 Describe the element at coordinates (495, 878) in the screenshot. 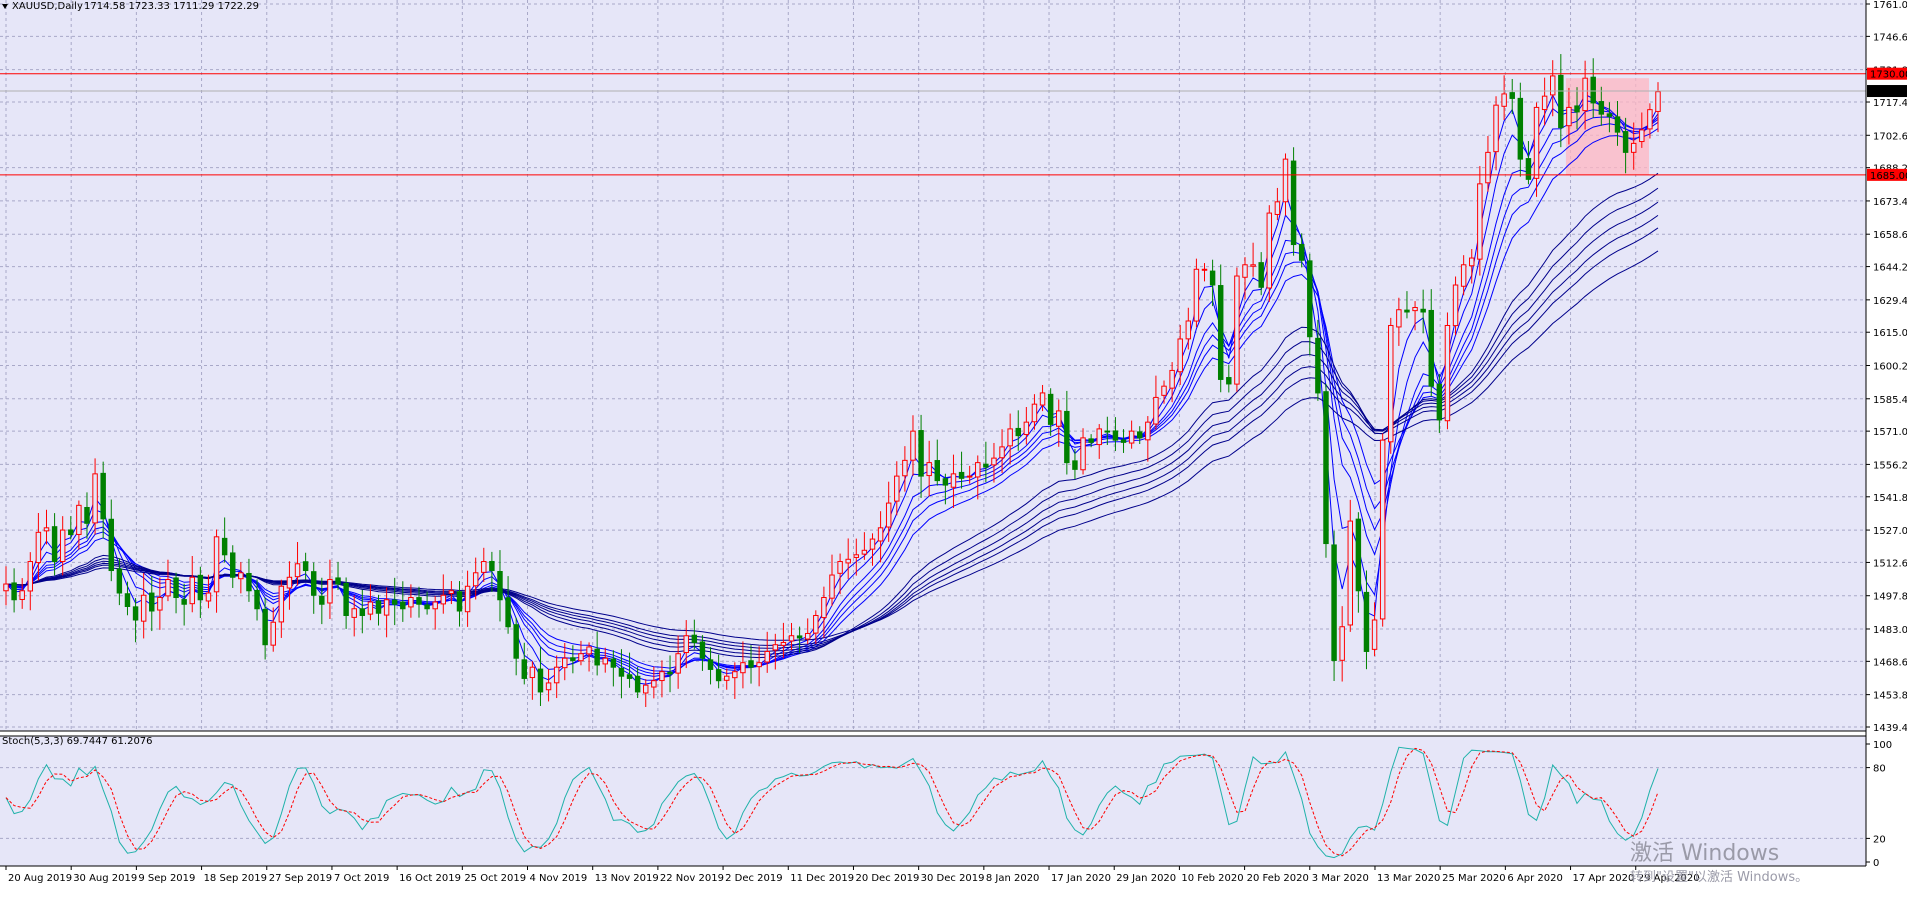

I see `date-tick-label: 25 Oct 2019` at that location.